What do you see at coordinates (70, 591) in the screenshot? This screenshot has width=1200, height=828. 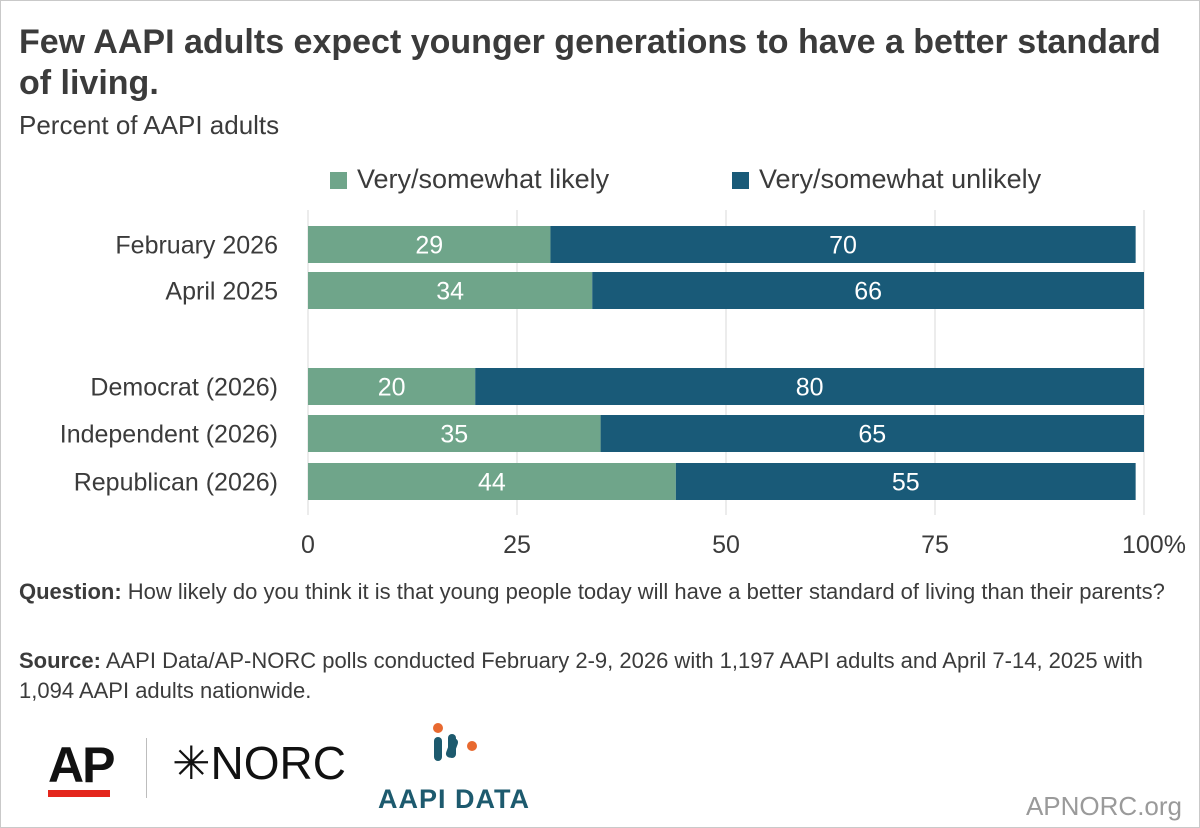 I see `question-label: Question:` at bounding box center [70, 591].